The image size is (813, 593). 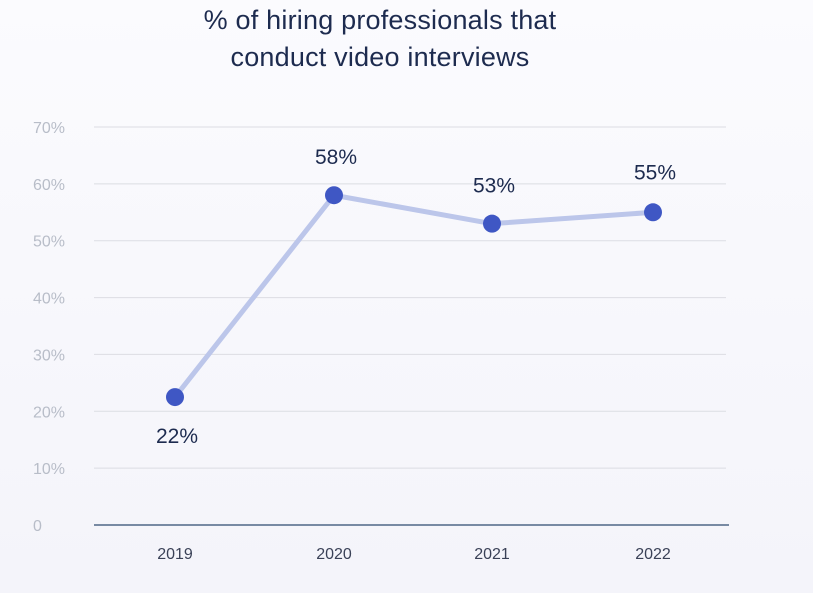 What do you see at coordinates (655, 172) in the screenshot?
I see `data-label: 55%` at bounding box center [655, 172].